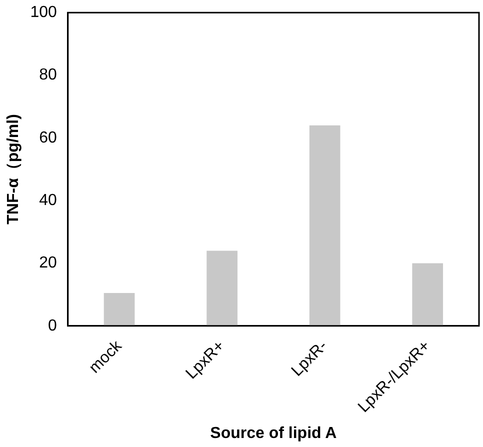 The height and width of the screenshot is (447, 483). What do you see at coordinates (48, 75) in the screenshot?
I see `y-tick-label: 80` at bounding box center [48, 75].